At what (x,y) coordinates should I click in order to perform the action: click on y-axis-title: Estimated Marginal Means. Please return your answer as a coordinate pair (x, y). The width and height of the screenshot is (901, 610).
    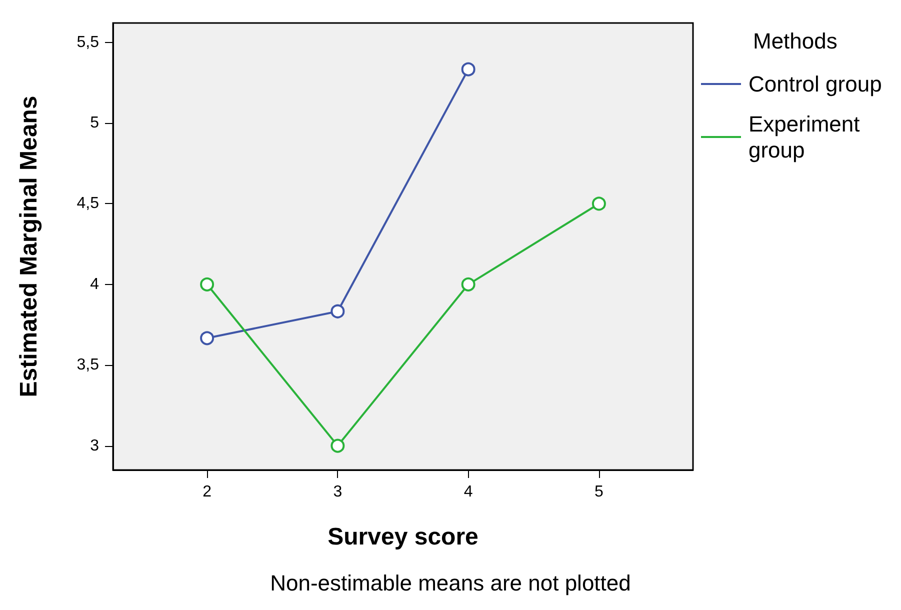
    Looking at the image, I should click on (29, 247).